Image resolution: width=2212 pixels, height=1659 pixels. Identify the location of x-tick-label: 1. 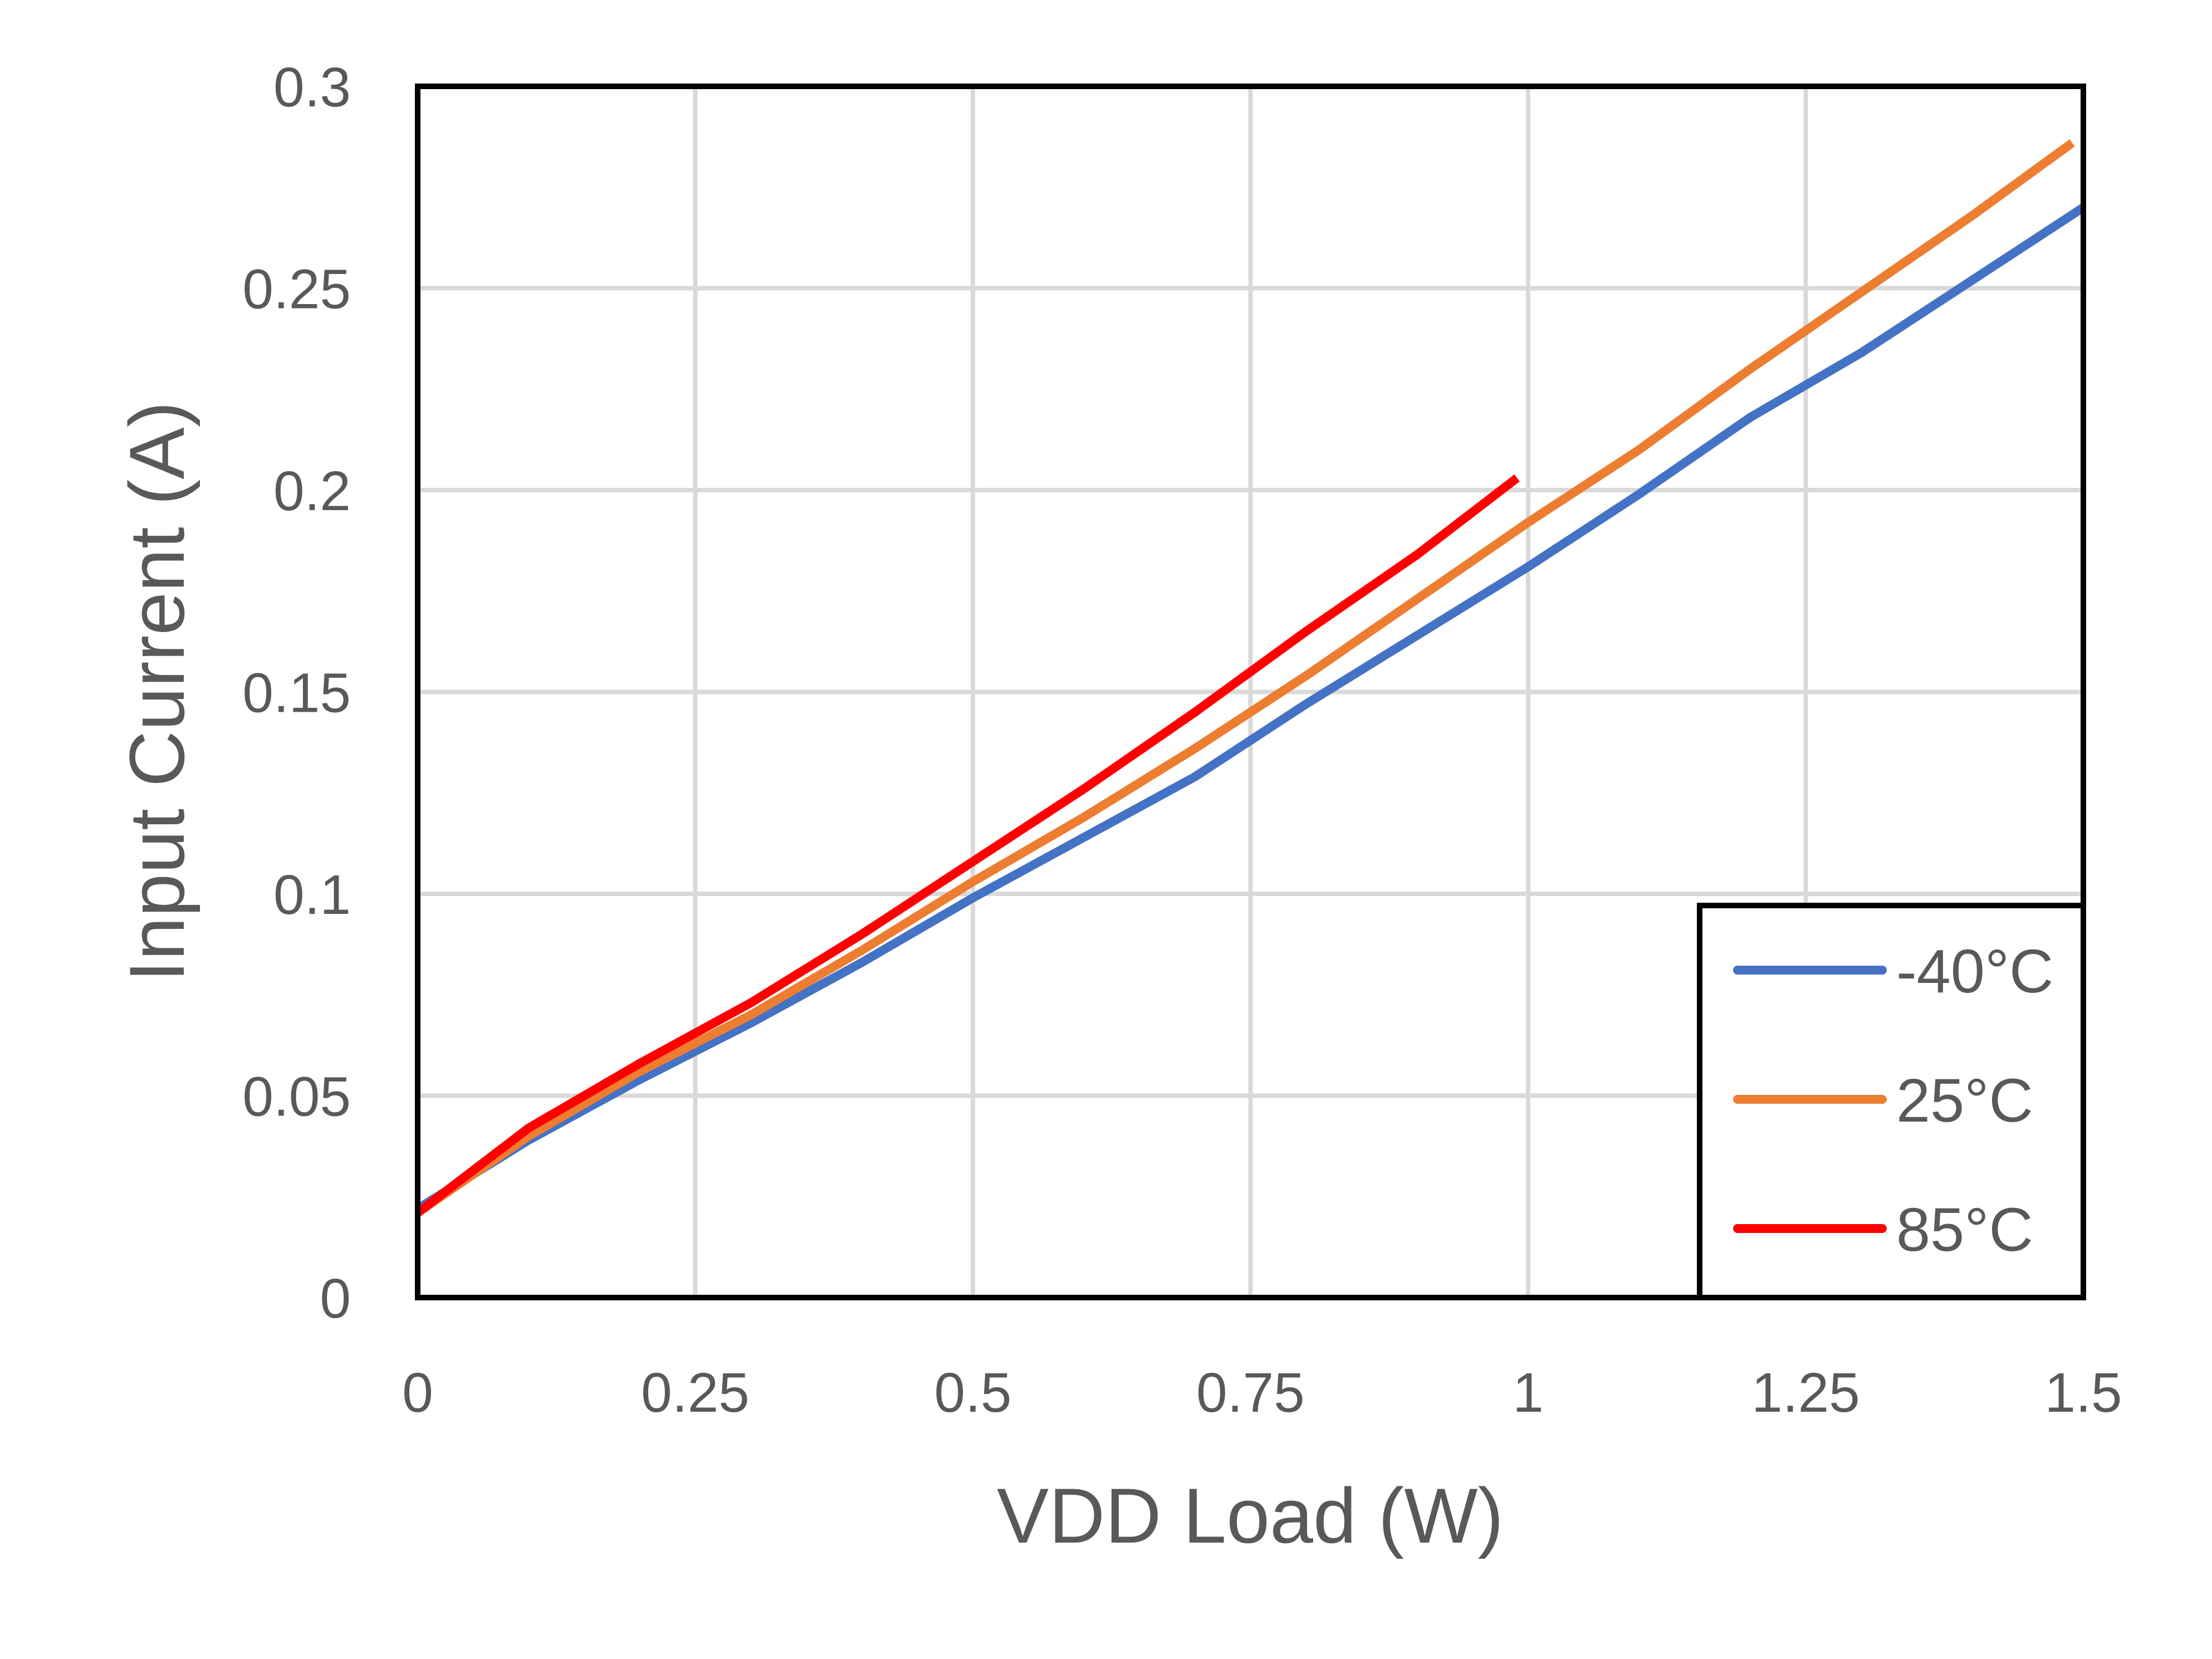
(1528, 1393).